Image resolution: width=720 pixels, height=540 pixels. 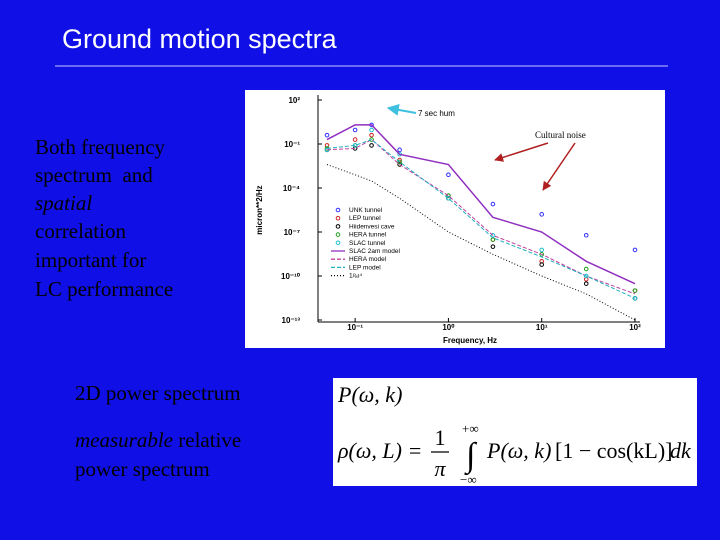 I want to click on y-tick-label: 10⁻¹⁰, so click(x=291, y=276).